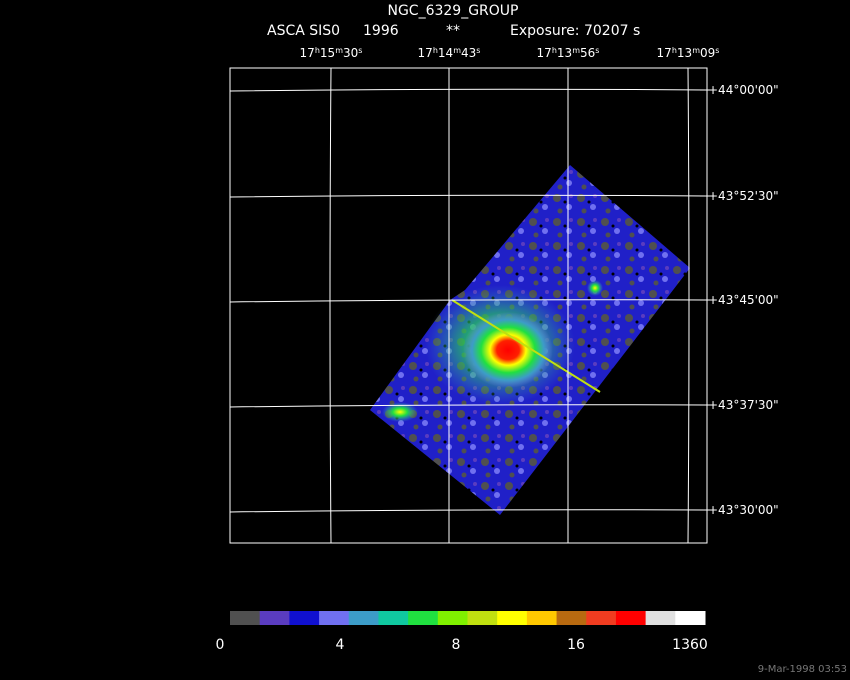 The height and width of the screenshot is (680, 850). Describe the element at coordinates (743, 90) in the screenshot. I see `dec-label: +44°00'00"` at that location.